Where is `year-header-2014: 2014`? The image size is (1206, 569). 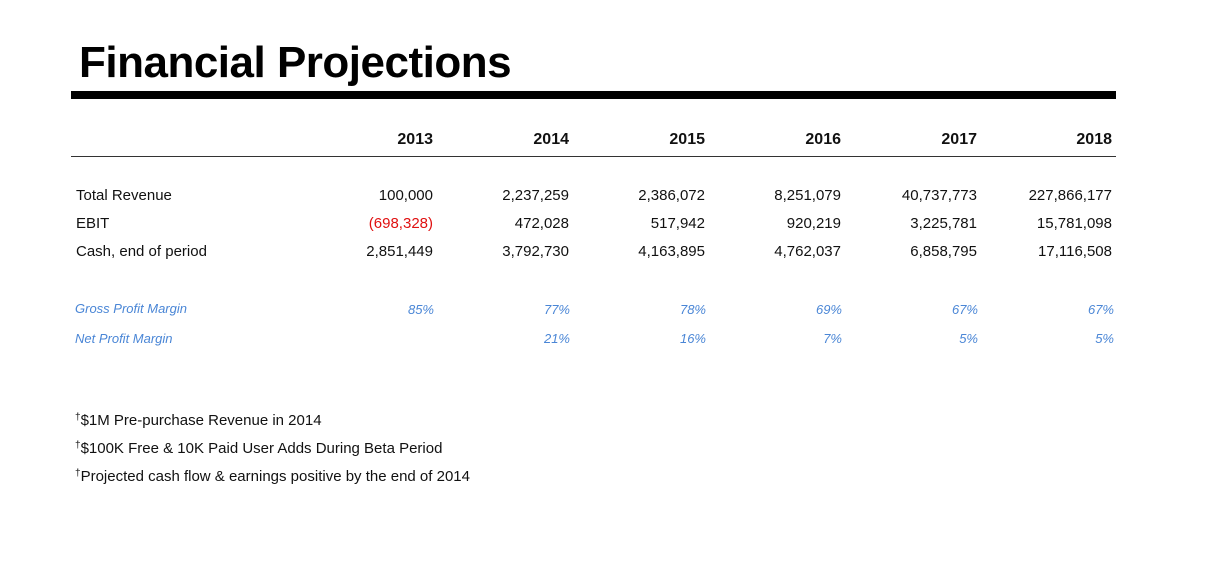 year-header-2014: 2014 is located at coordinates (551, 139).